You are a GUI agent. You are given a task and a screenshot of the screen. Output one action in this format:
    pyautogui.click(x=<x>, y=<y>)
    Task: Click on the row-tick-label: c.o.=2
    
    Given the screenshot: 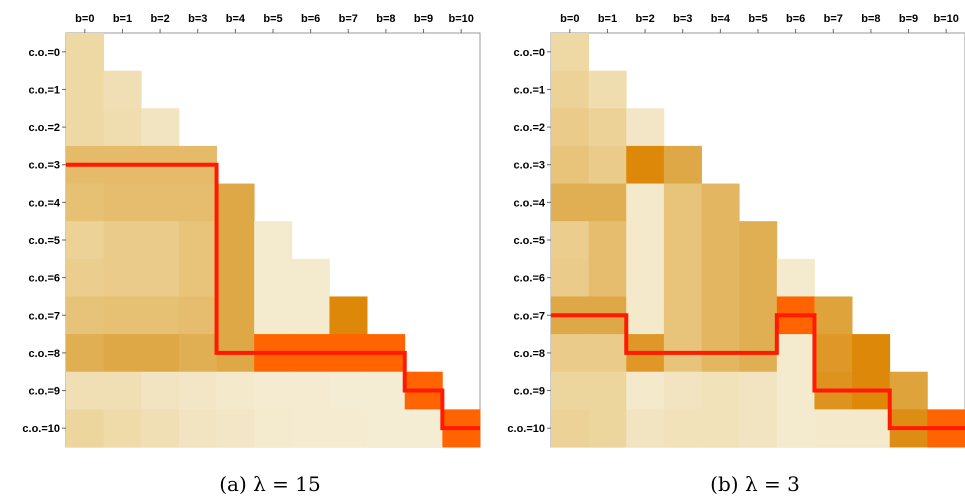 What is the action you would take?
    pyautogui.click(x=530, y=128)
    